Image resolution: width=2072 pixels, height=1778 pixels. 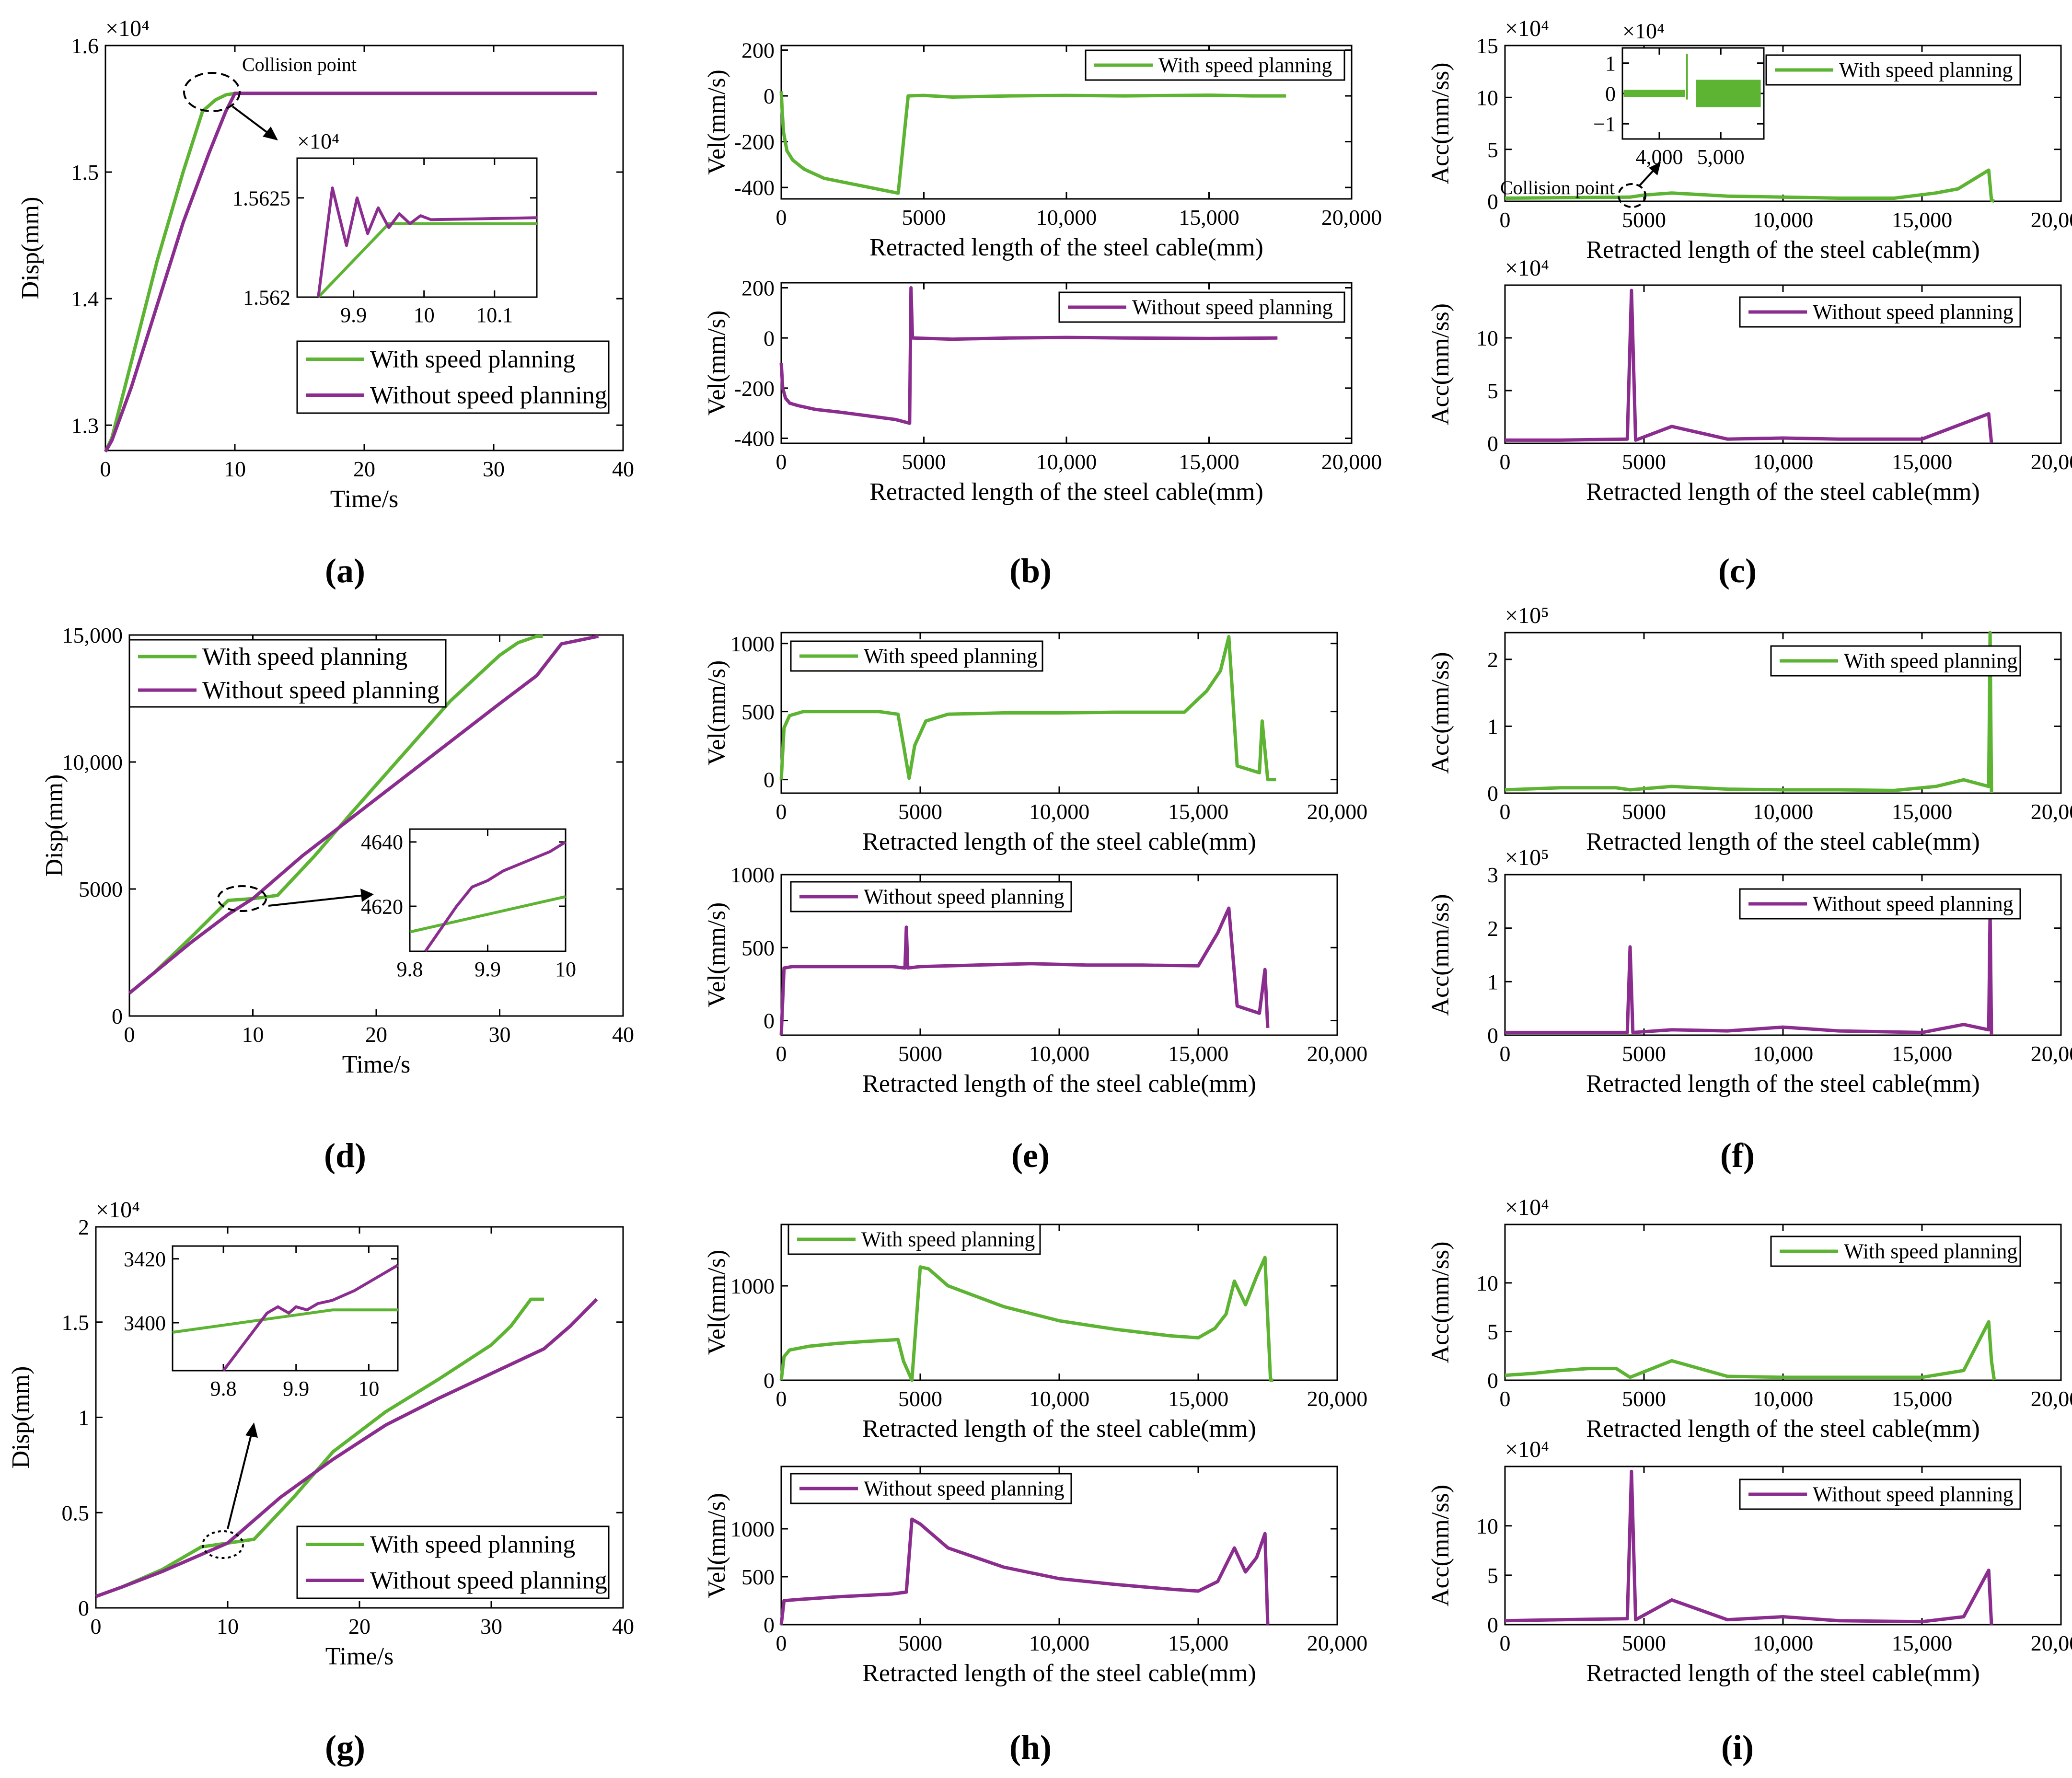 What do you see at coordinates (1630, 131) in the screenshot?
I see `inset-c-content: Collision point` at bounding box center [1630, 131].